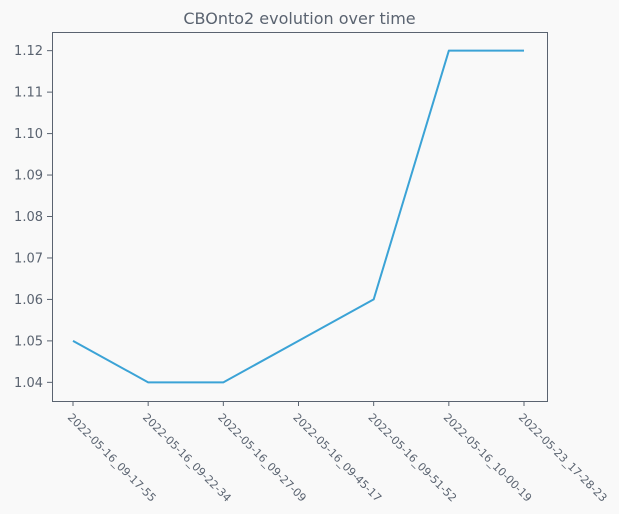 The width and height of the screenshot is (619, 514). Describe the element at coordinates (28, 134) in the screenshot. I see `y-tick-label: 1.10` at that location.